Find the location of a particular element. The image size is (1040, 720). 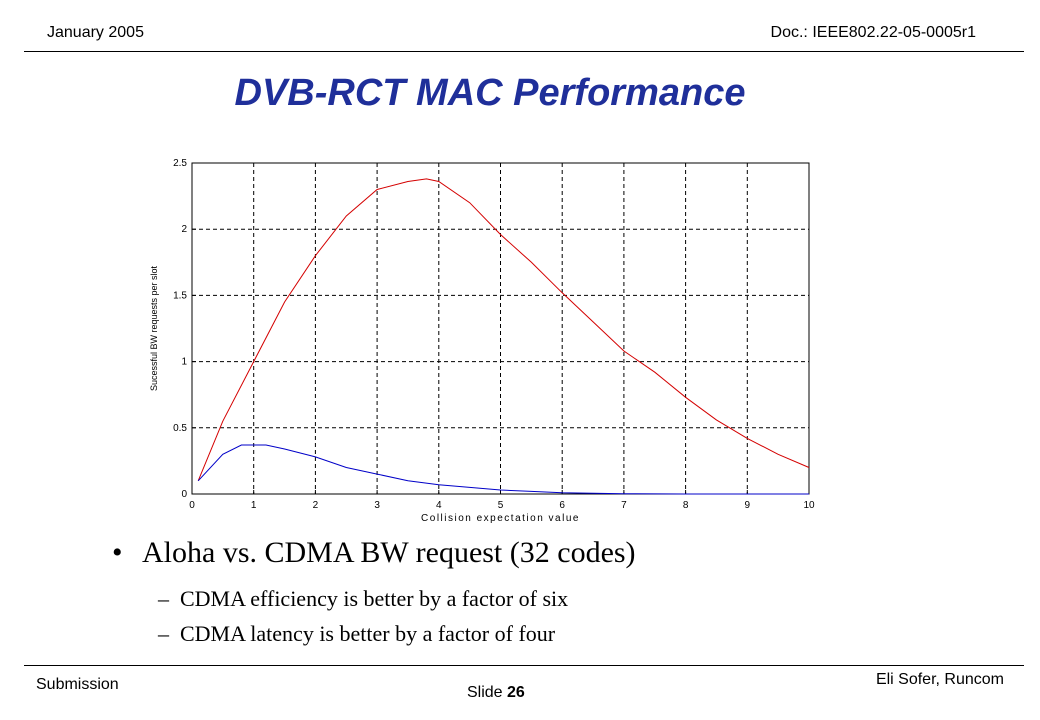

y-tick-label: 1 is located at coordinates (184, 362).